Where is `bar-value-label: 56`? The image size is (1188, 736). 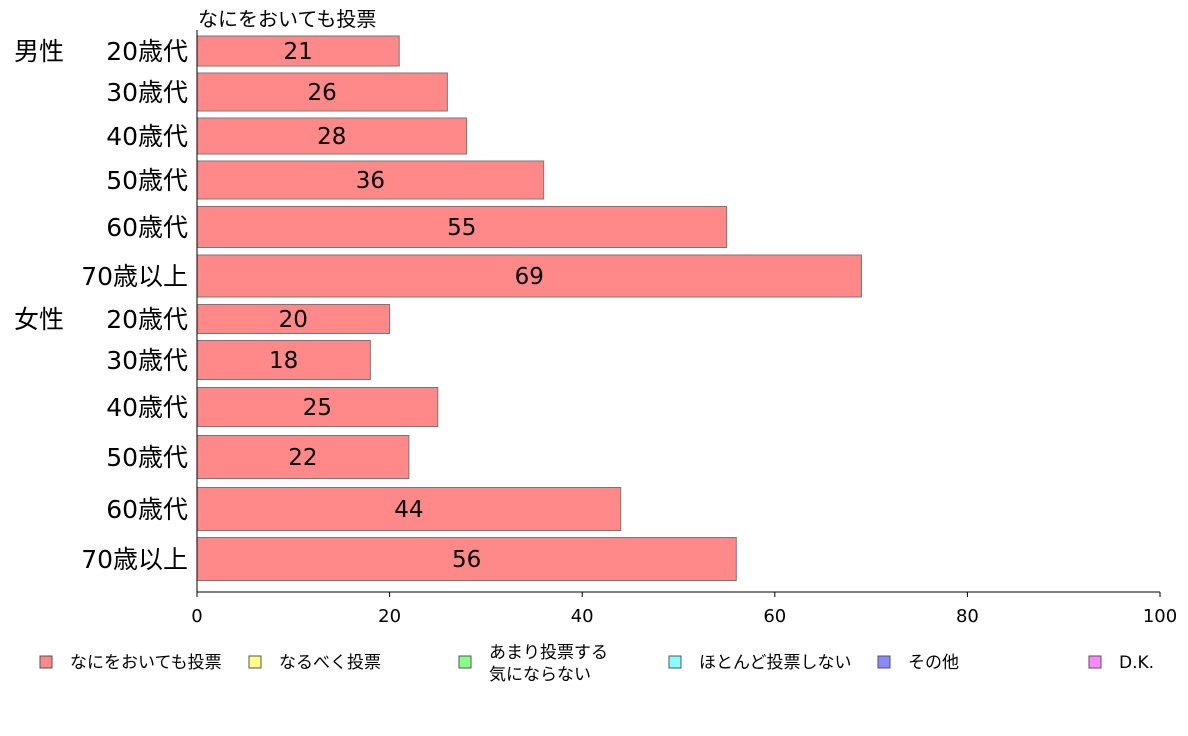 bar-value-label: 56 is located at coordinates (466, 560).